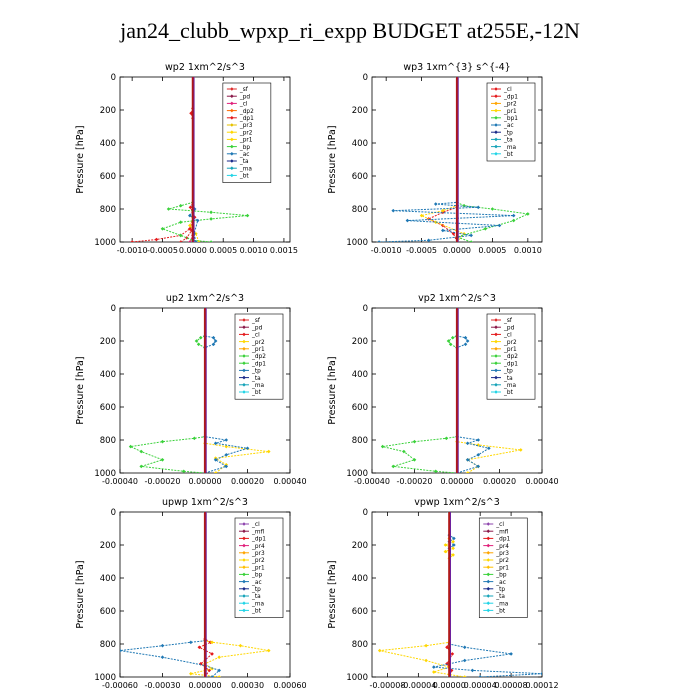  What do you see at coordinates (508, 133) in the screenshot?
I see `legend-label: _tp` at bounding box center [508, 133].